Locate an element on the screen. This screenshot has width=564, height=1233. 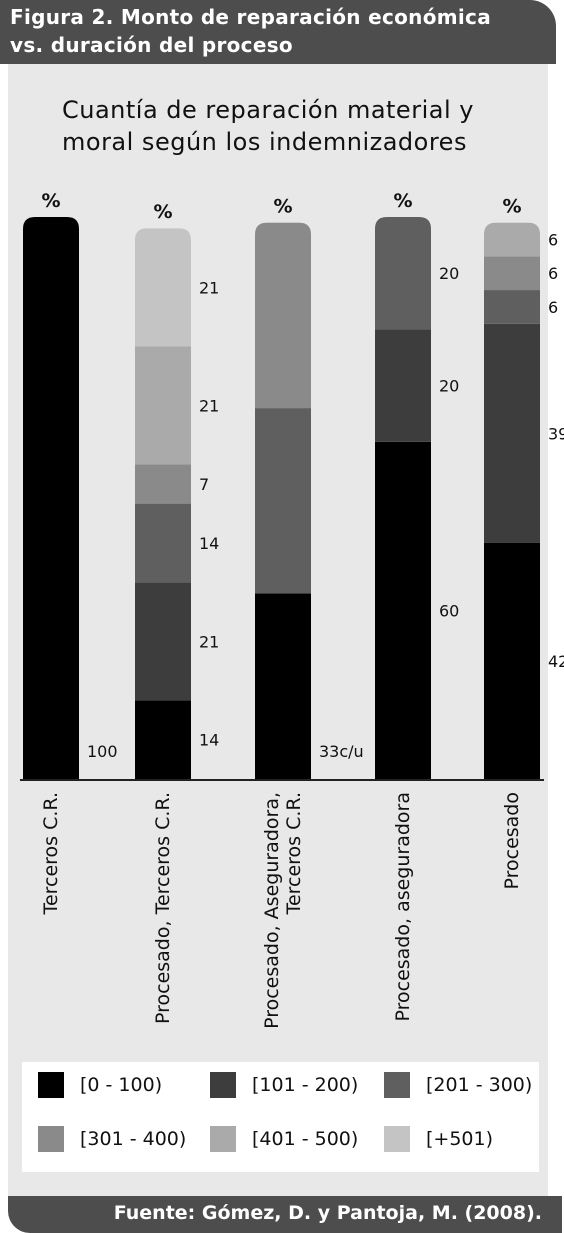
data-label: 100 is located at coordinates (102, 751).